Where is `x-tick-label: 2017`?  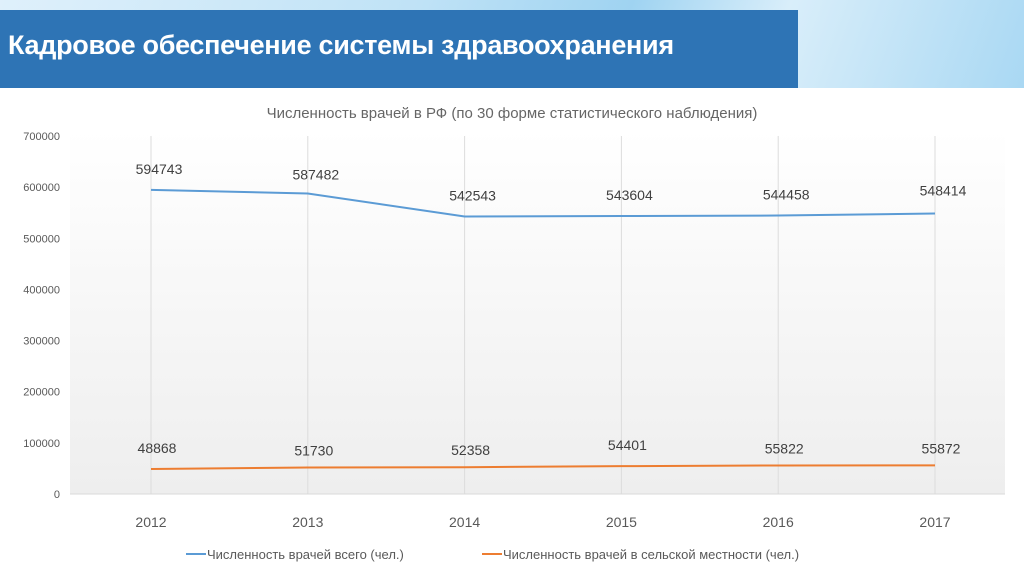
x-tick-label: 2017 is located at coordinates (934, 522).